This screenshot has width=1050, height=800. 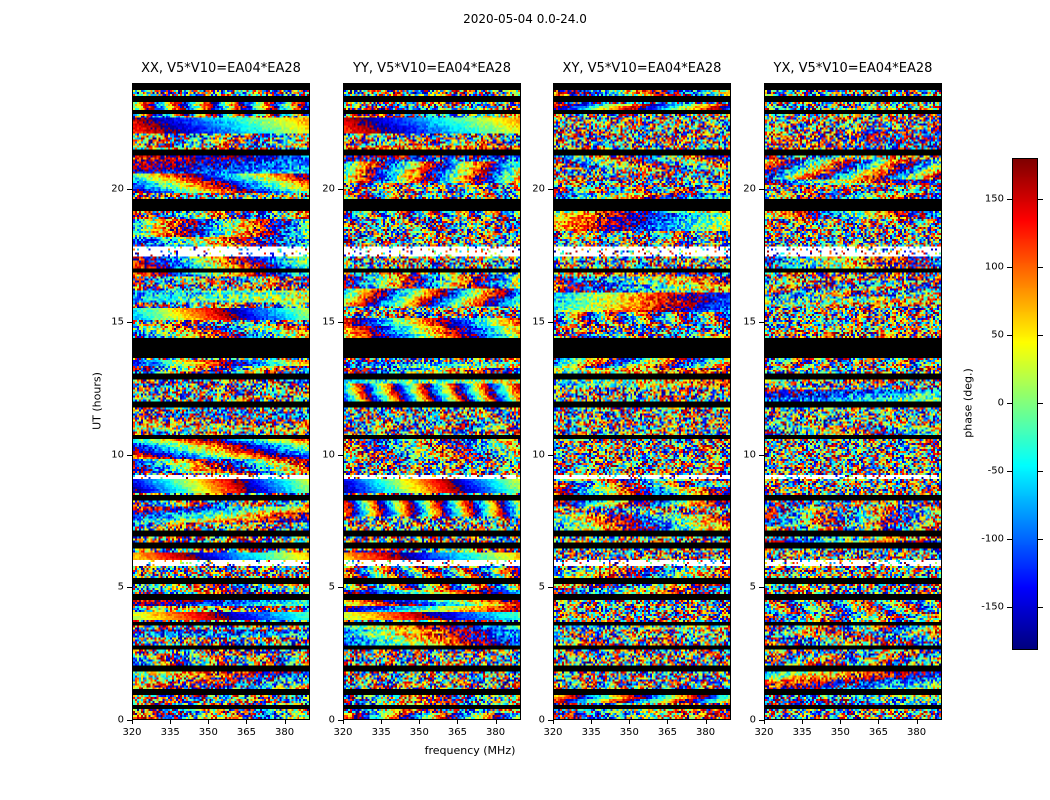 I want to click on colorbar-tick-label: -100, so click(x=992, y=539).